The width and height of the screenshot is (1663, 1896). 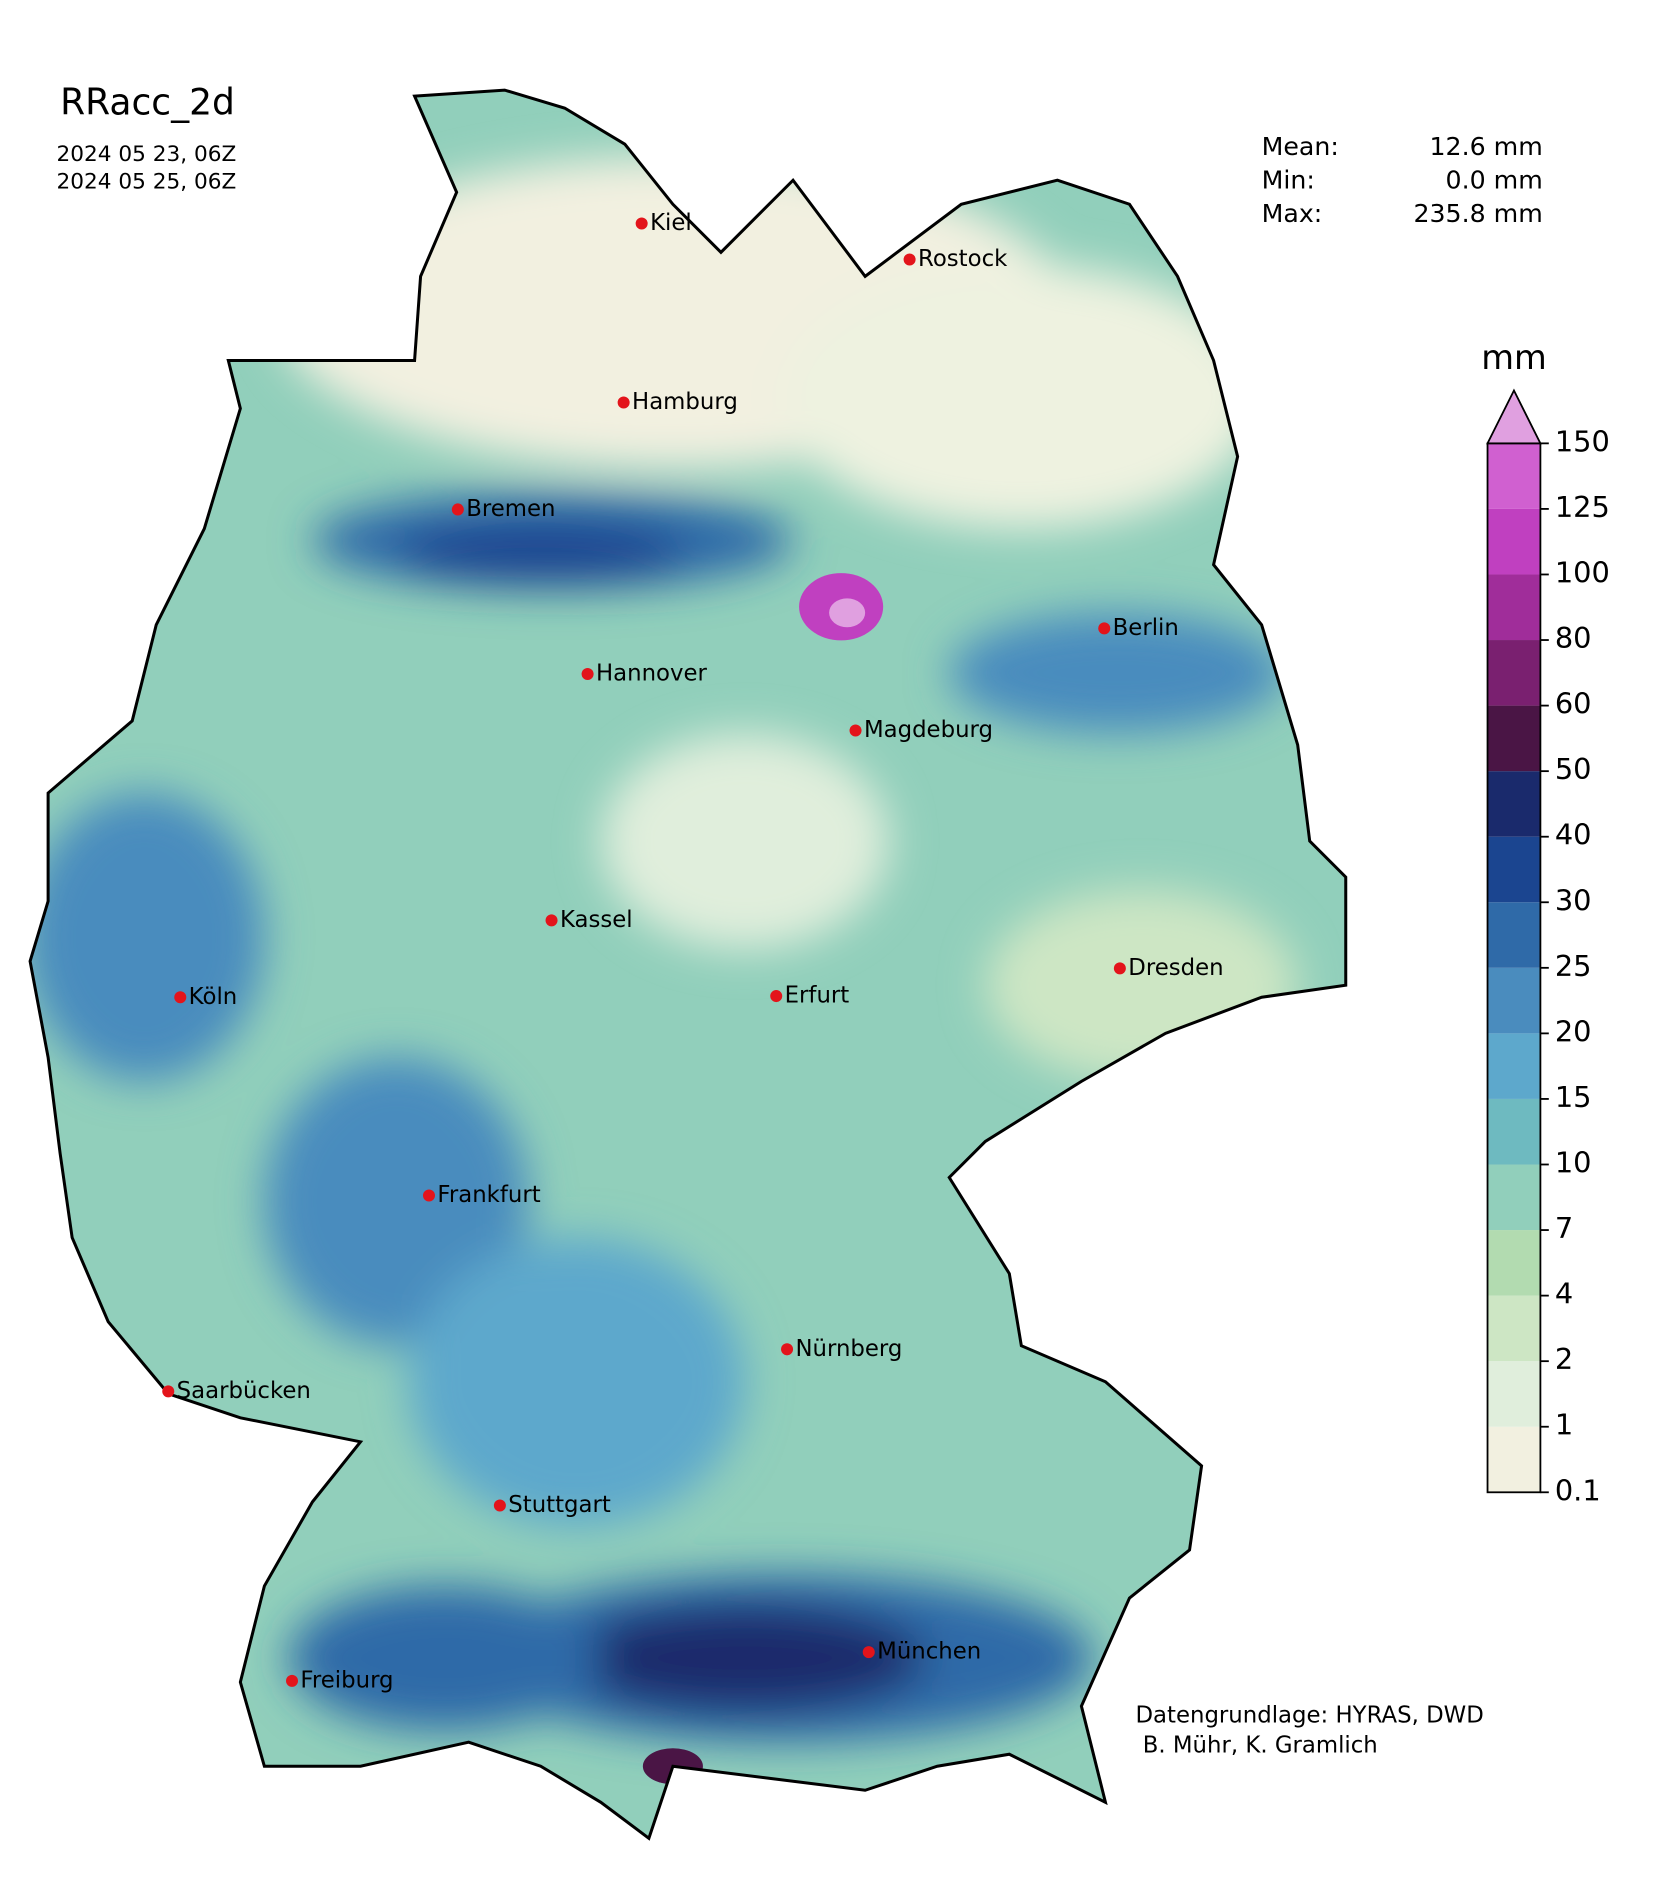 I want to click on stats: Mean: 12.6 mm Min: 0.0 mm Max: 235.8 mm, so click(x=1402, y=180).